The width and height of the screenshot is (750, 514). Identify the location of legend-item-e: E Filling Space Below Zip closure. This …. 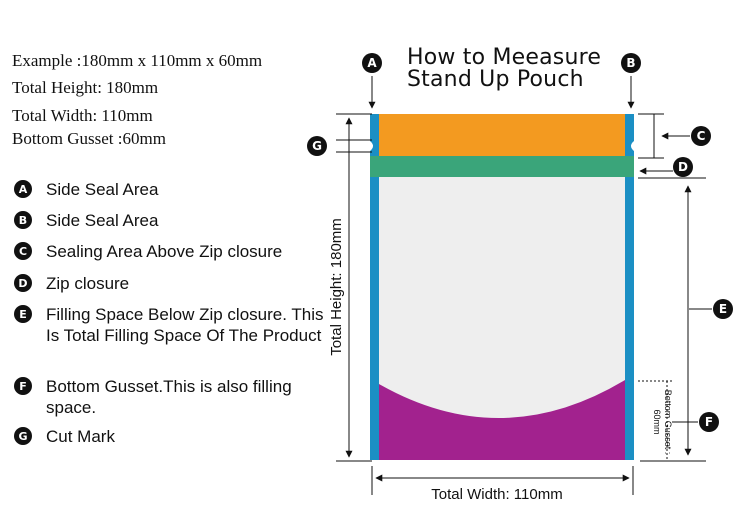
(175, 325).